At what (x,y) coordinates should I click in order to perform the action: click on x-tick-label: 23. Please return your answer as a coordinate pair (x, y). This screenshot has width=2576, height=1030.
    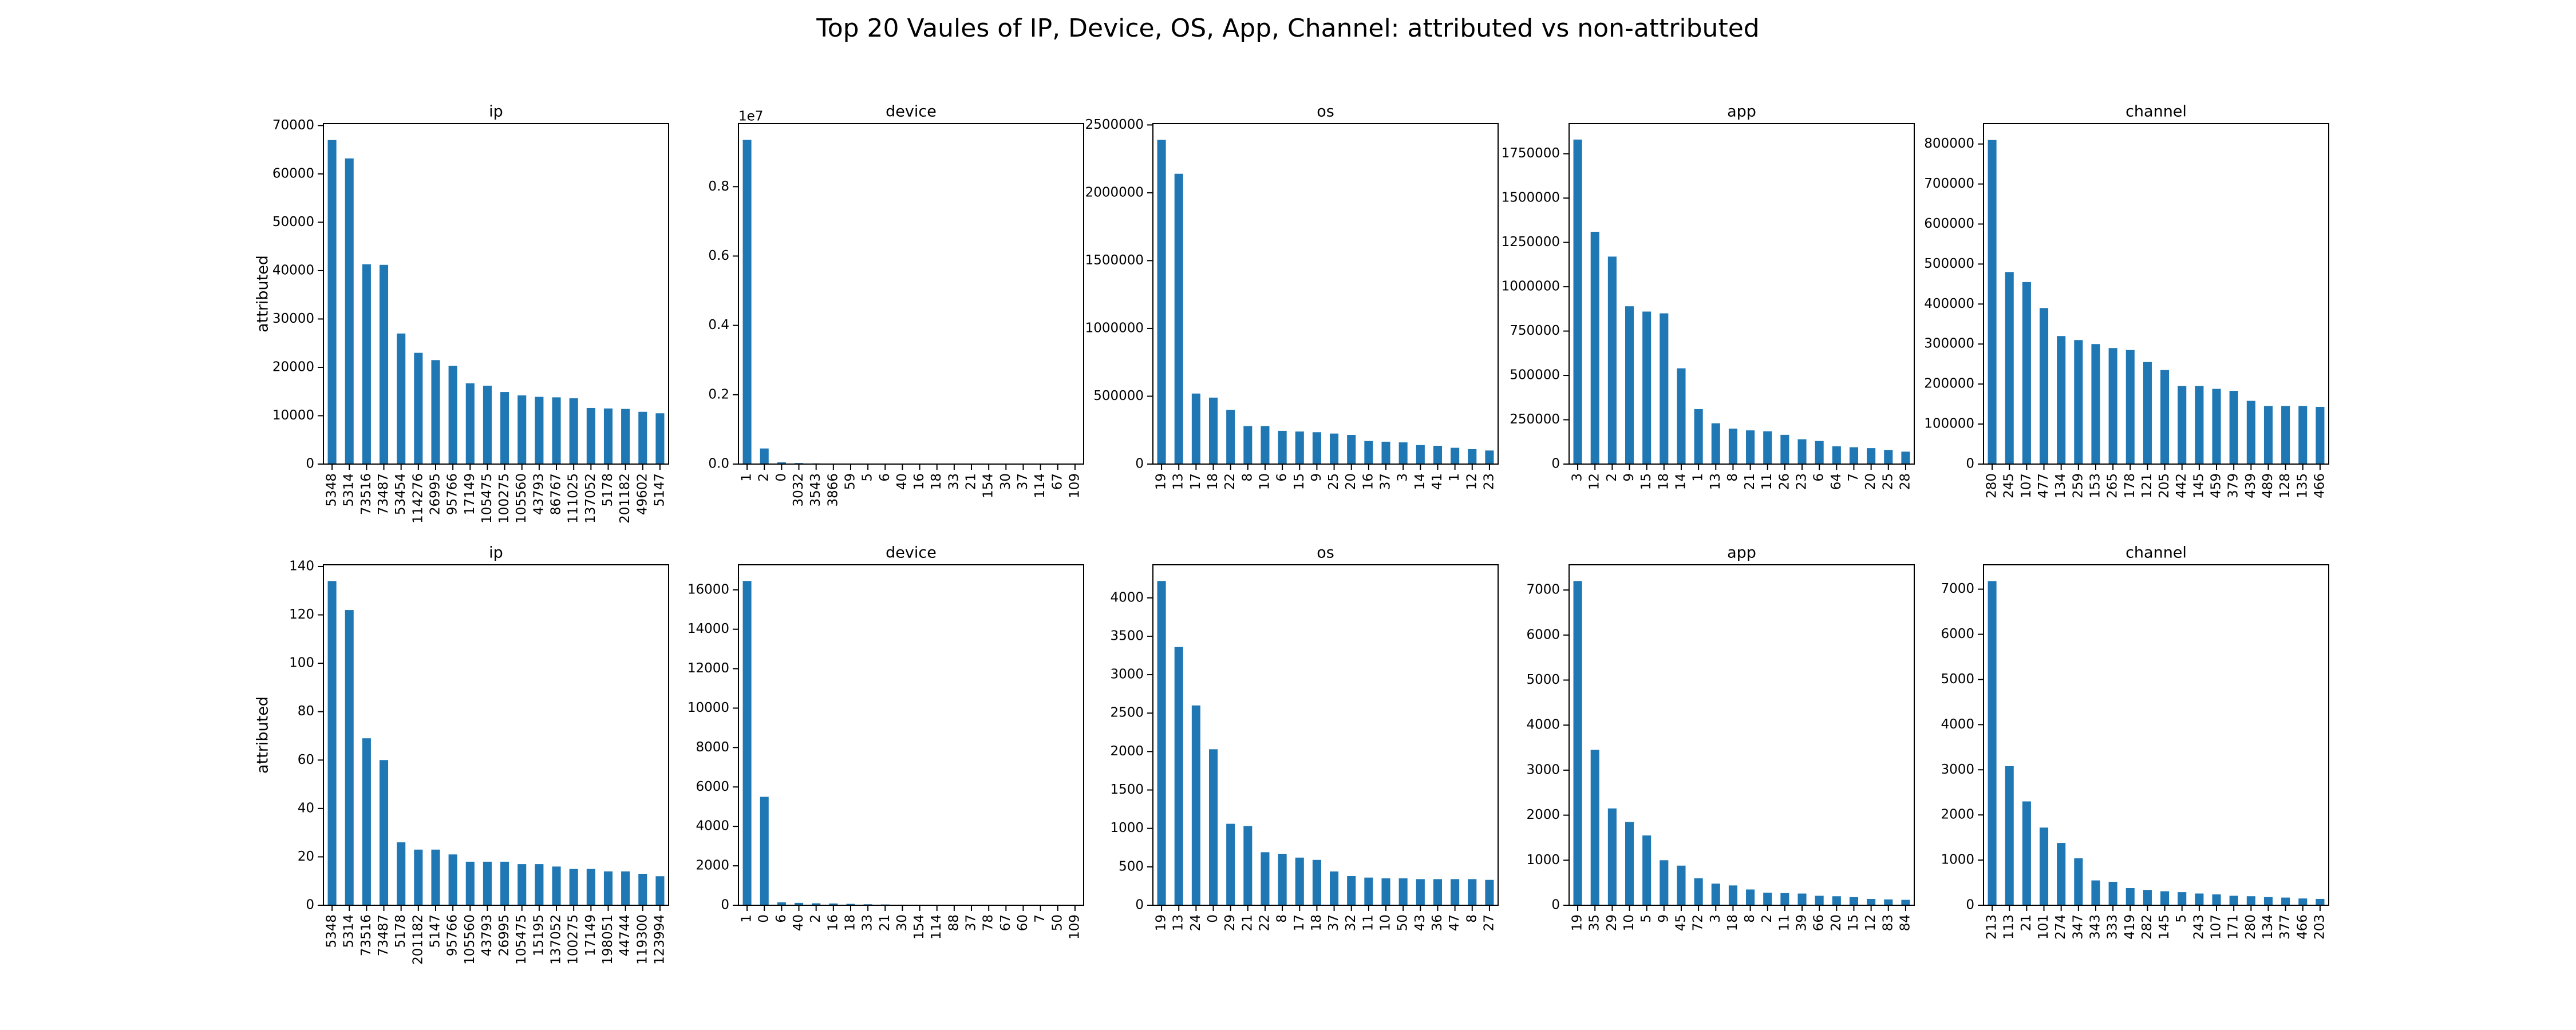
    Looking at the image, I should click on (1488, 481).